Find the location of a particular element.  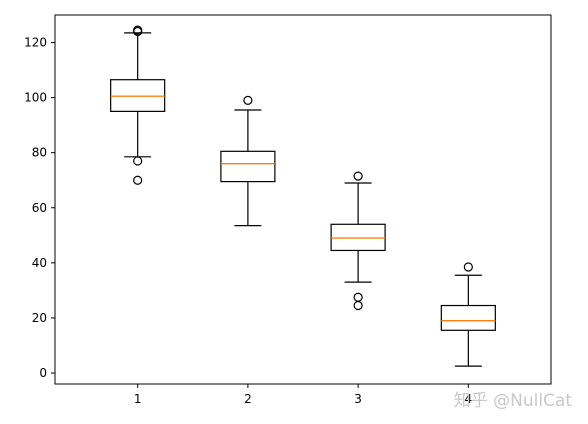

x-tick-label: 3 is located at coordinates (358, 399).